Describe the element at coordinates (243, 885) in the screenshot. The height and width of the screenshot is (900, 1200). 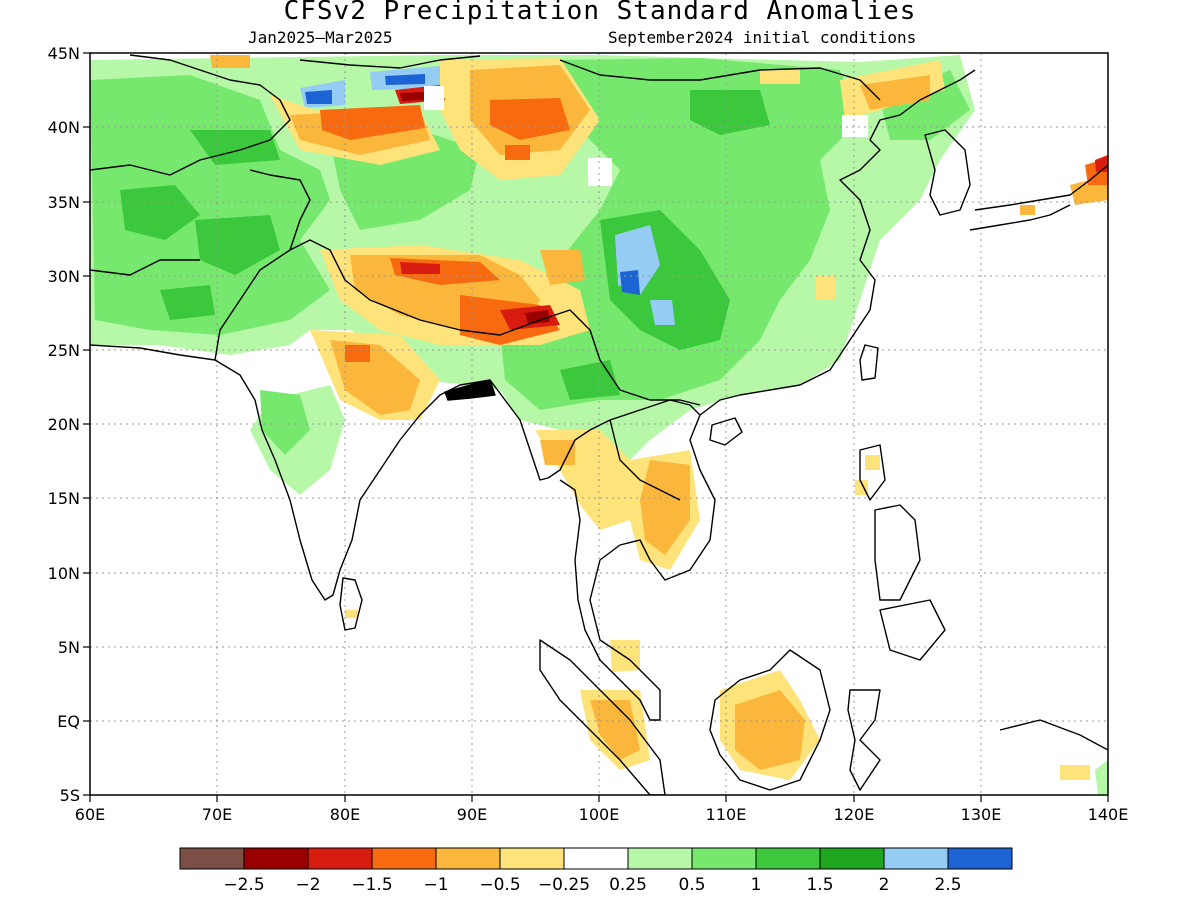
I see `colorbar-label: −2.5` at that location.